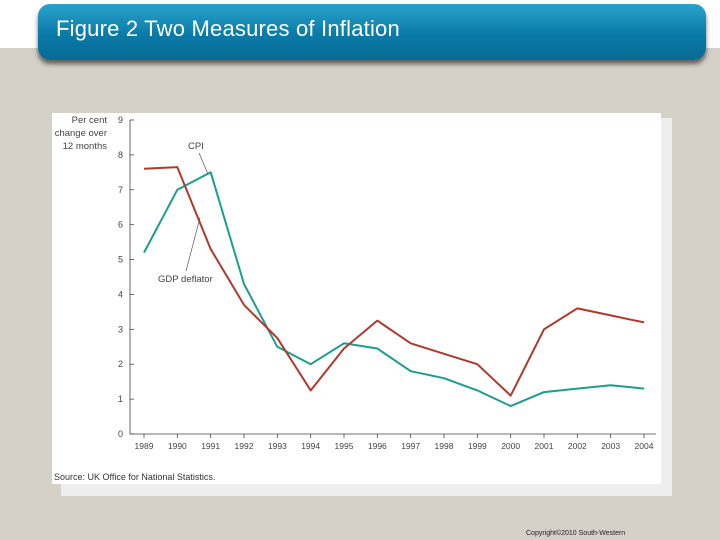  I want to click on y-tick-label: 9, so click(120, 120).